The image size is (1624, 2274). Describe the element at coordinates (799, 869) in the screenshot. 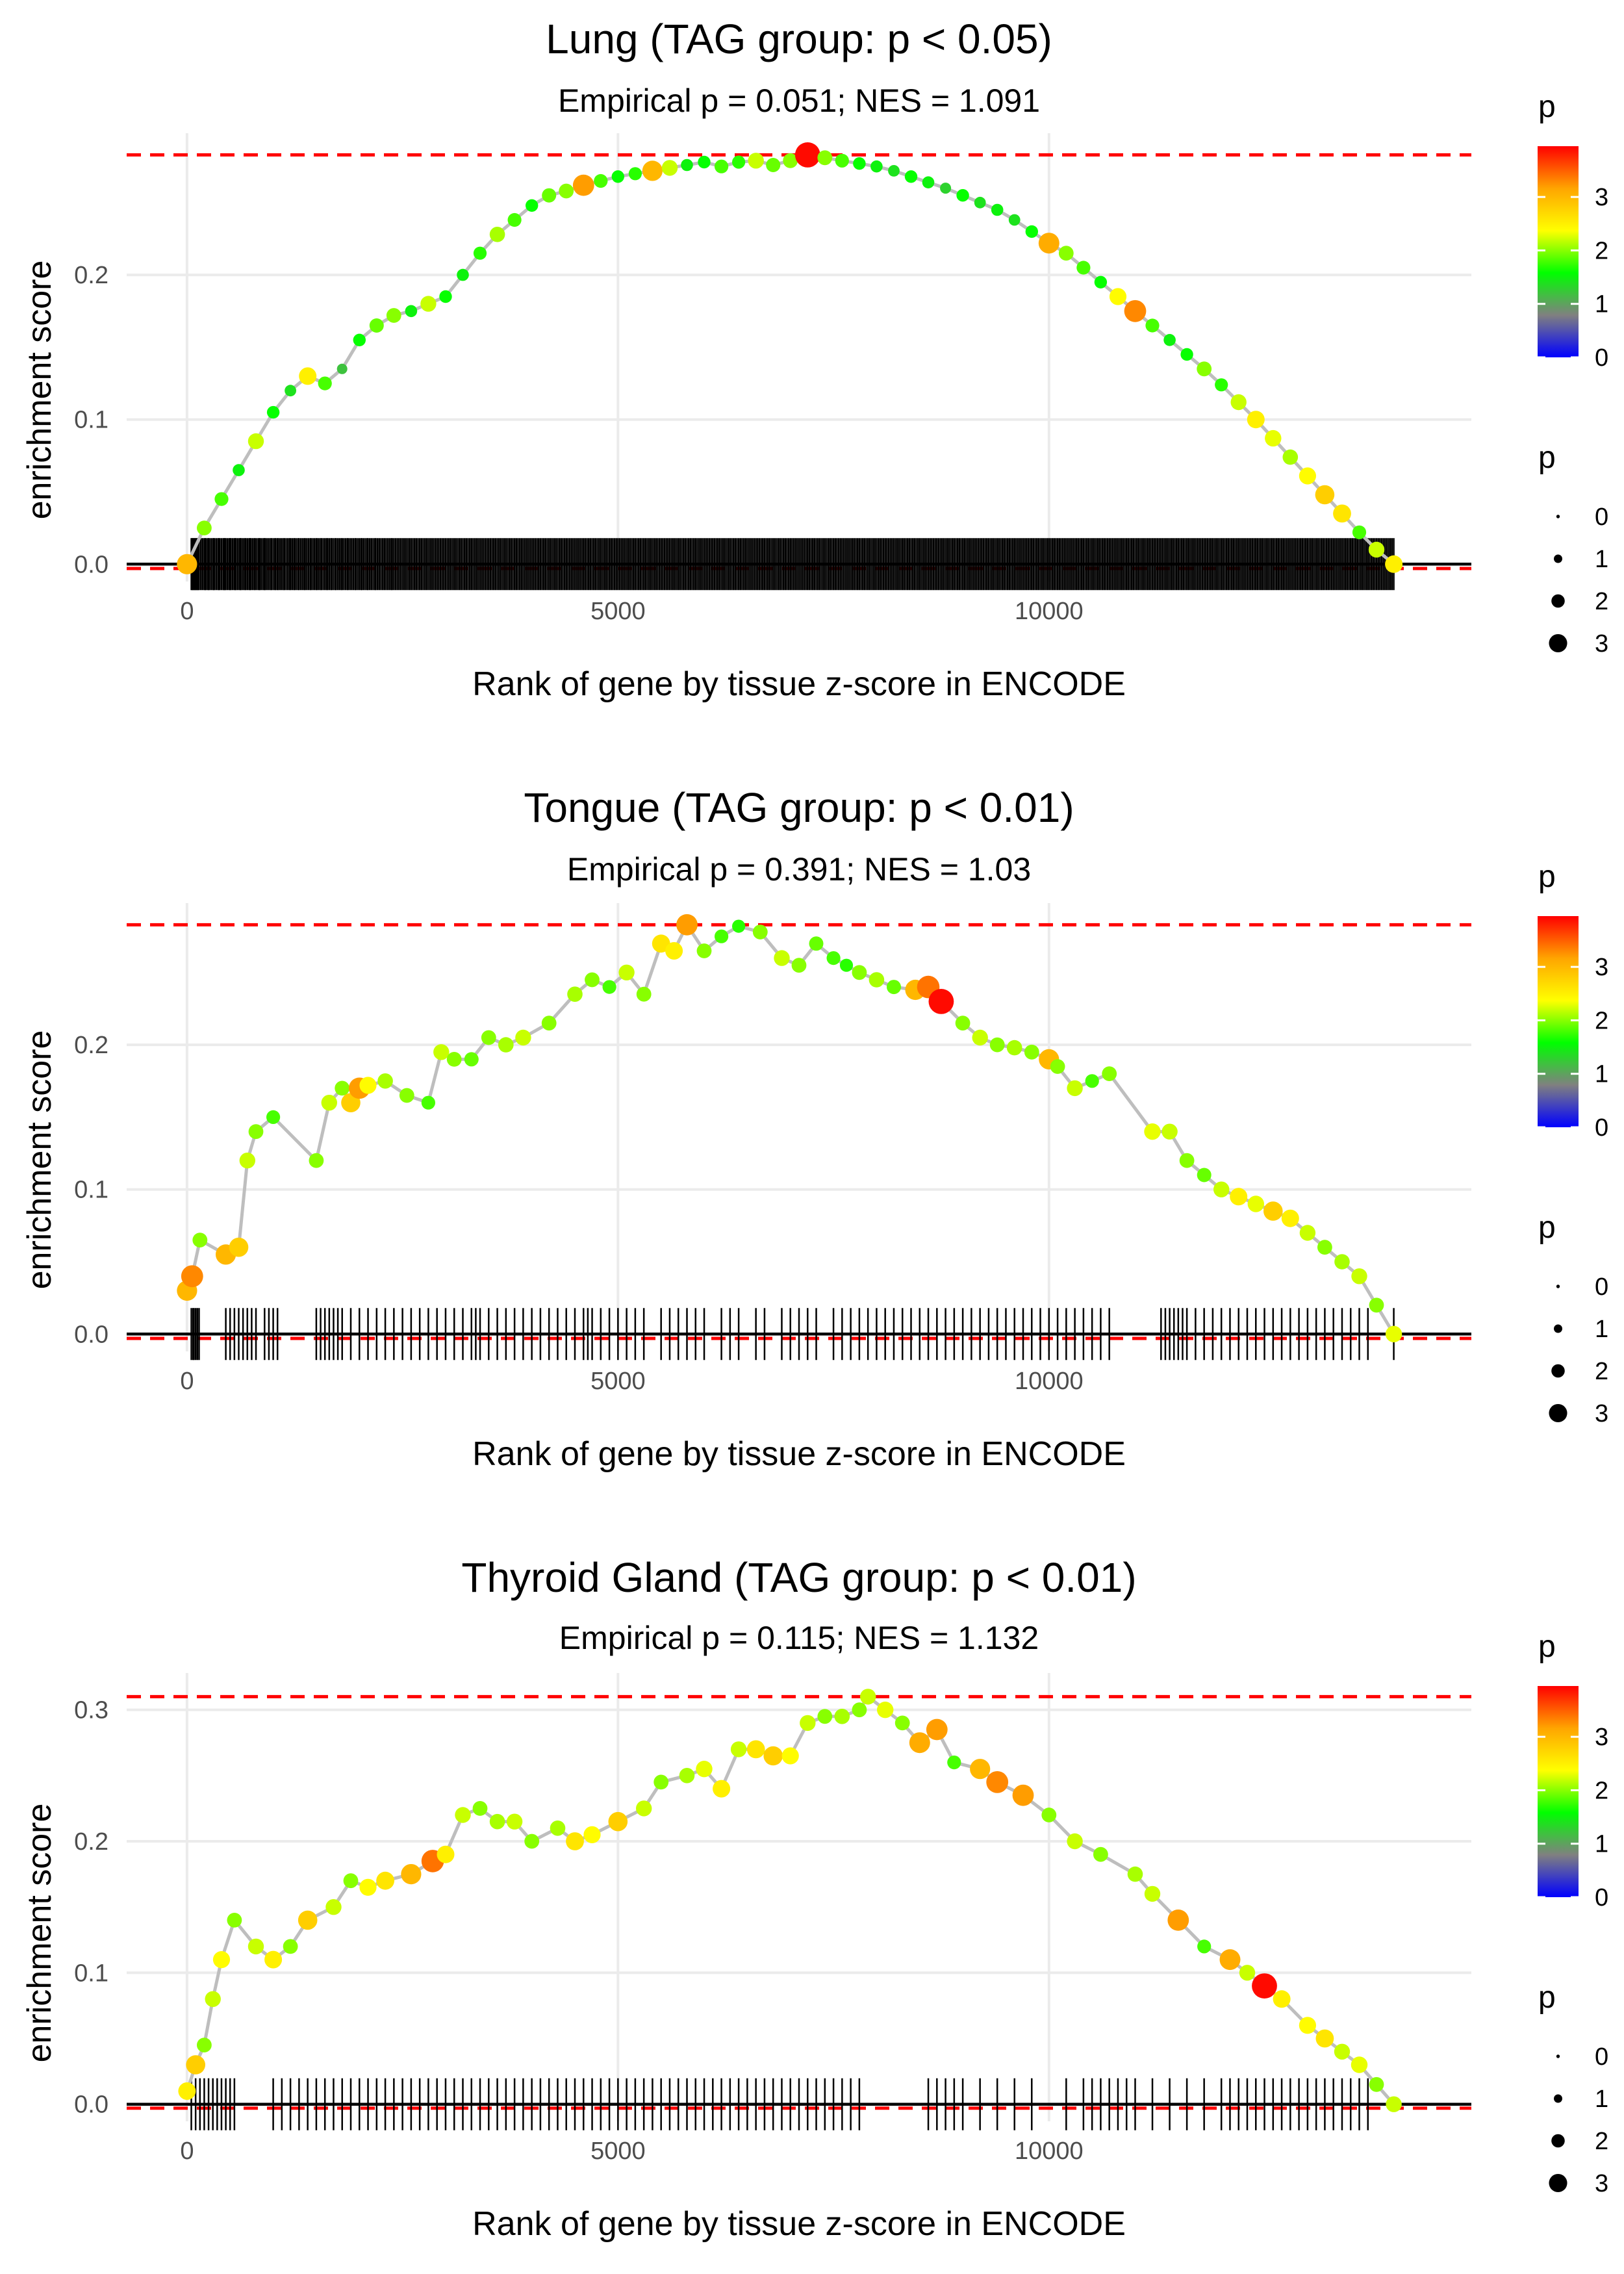

I see `panel-subtitle: Empirical p = 0.391; NES = 1.03` at that location.